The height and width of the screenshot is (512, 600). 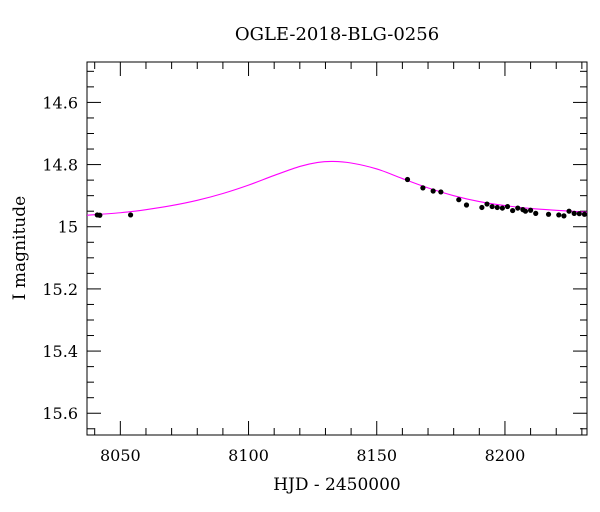 What do you see at coordinates (60, 165) in the screenshot?
I see `y-tick-label: 14.8` at bounding box center [60, 165].